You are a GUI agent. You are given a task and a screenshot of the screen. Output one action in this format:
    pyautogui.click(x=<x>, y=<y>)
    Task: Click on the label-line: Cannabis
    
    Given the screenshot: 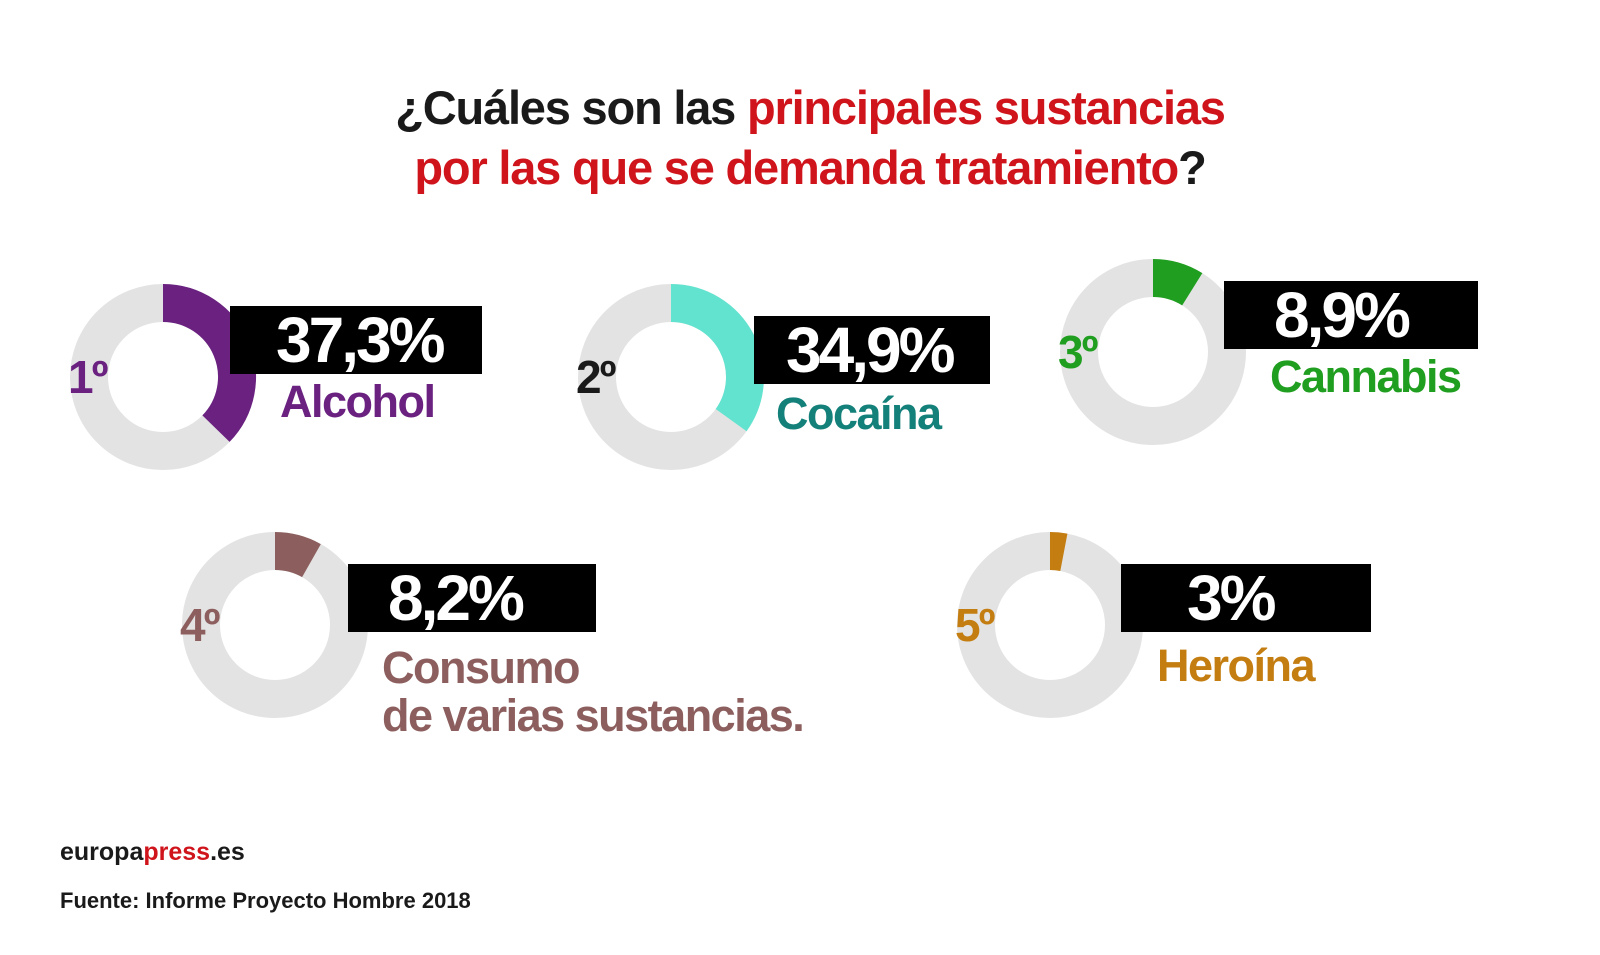 What is the action you would take?
    pyautogui.click(x=1366, y=376)
    